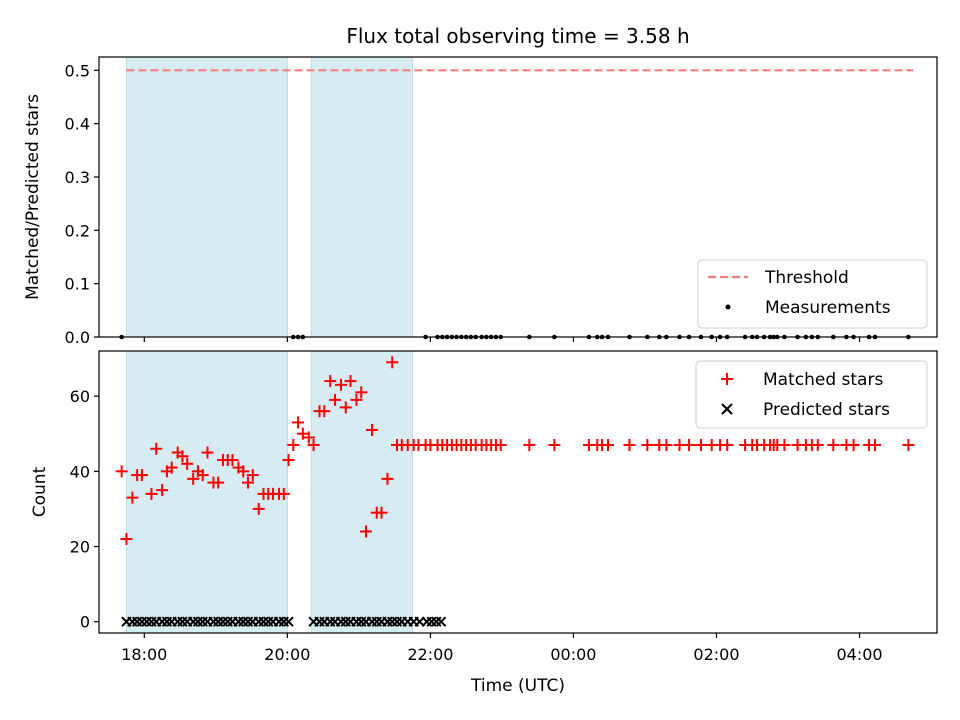 This screenshot has width=960, height=720. What do you see at coordinates (859, 654) in the screenshot?
I see `x-tick-label: 04:00` at bounding box center [859, 654].